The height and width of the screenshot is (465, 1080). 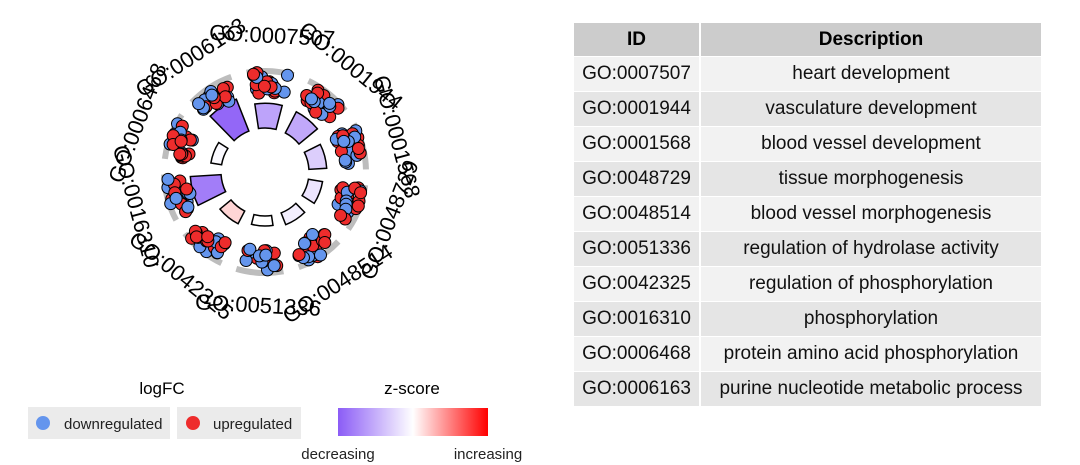 What do you see at coordinates (412, 388) in the screenshot?
I see `legend-zscore-title: z-score` at bounding box center [412, 388].